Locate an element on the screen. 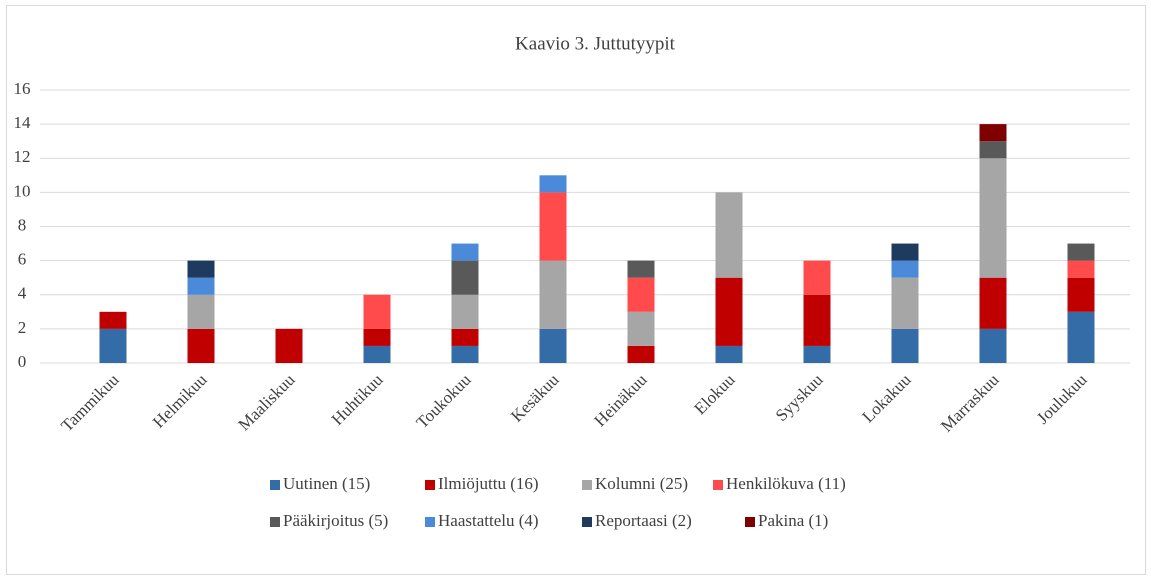 This screenshot has width=1151, height=586. y-tick-label: 4 is located at coordinates (22, 293).